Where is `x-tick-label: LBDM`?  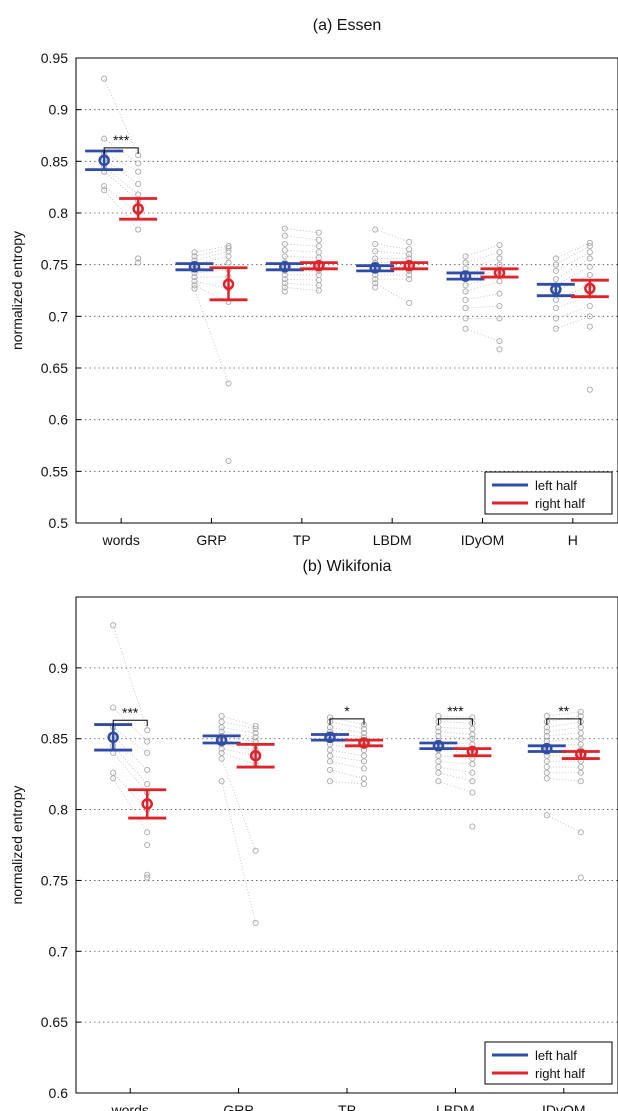
x-tick-label: LBDM is located at coordinates (455, 1106).